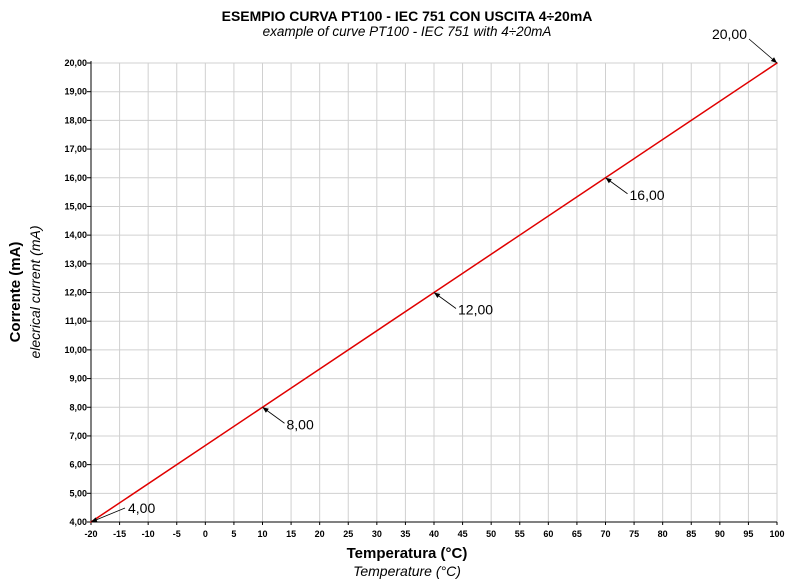  Describe the element at coordinates (300, 424) in the screenshot. I see `data-label: 8,00` at that location.